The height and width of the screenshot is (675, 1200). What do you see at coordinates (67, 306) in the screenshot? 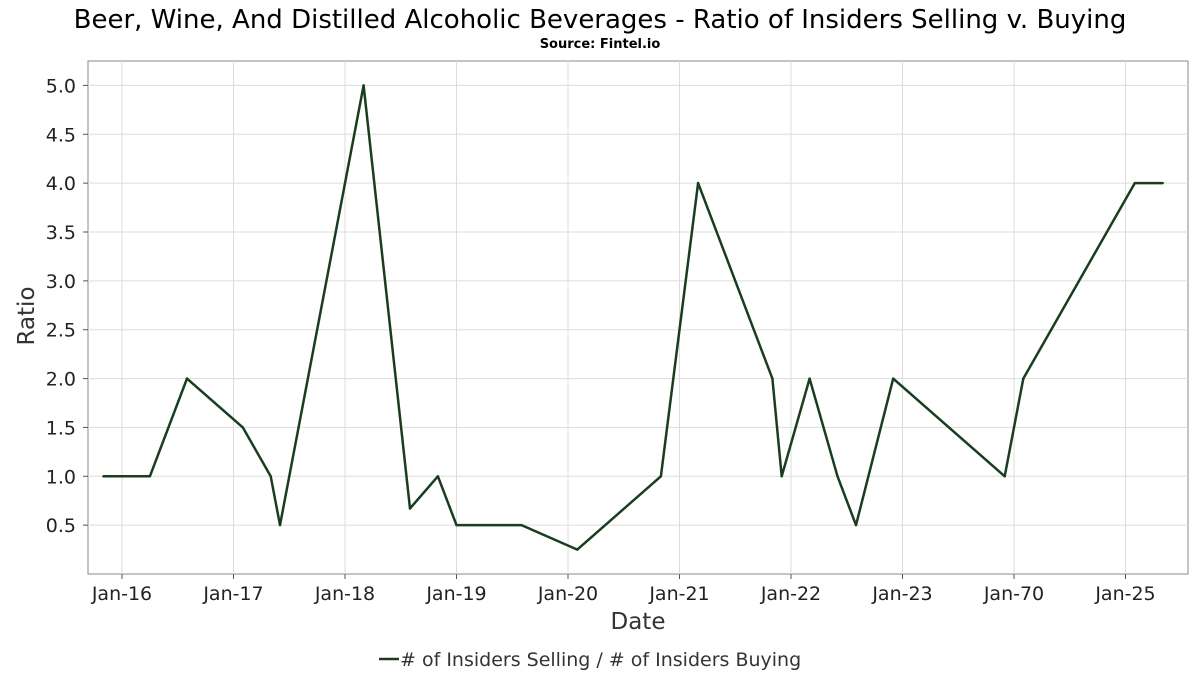
I see `y-axis-ticks: 0.5 1.0 1.5 2.0 2.5 3.0 3.5 4.0 4.5 5.0` at bounding box center [67, 306].